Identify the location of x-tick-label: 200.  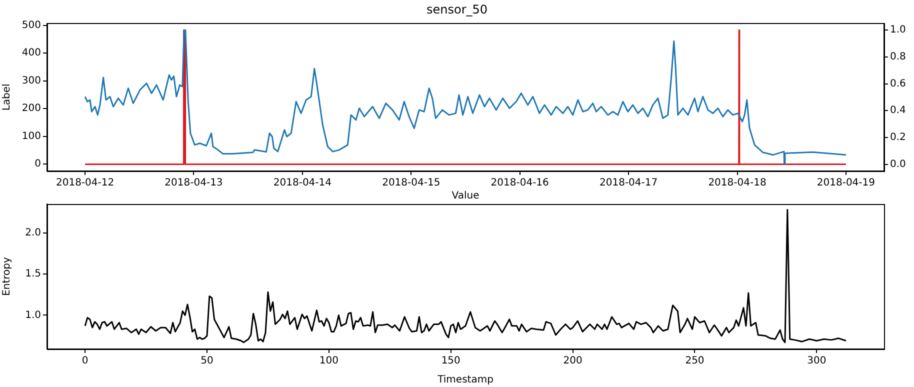
(572, 361).